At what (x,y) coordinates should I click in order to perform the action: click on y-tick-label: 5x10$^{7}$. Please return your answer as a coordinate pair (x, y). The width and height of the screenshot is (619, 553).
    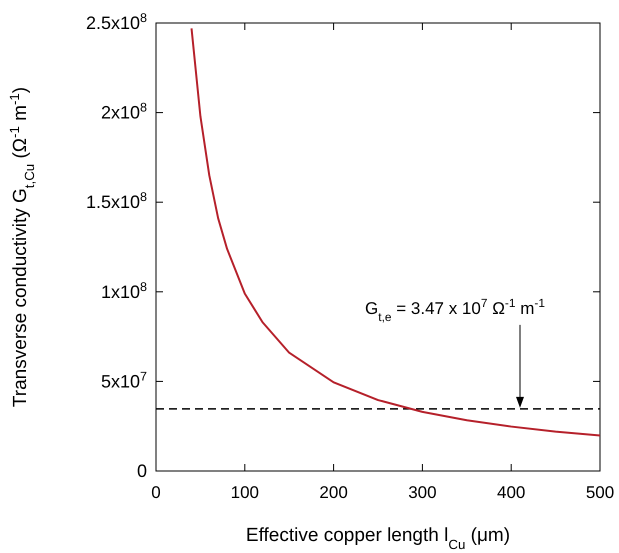
    Looking at the image, I should click on (123, 380).